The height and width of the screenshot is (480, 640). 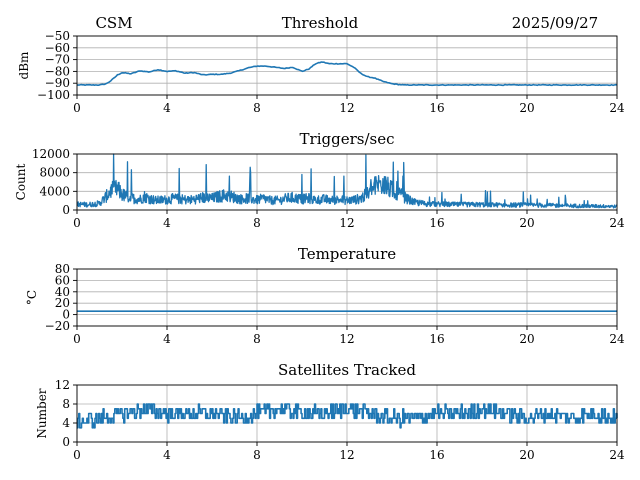 I want to click on threshold-ytick-label: −60, so click(x=57, y=48).